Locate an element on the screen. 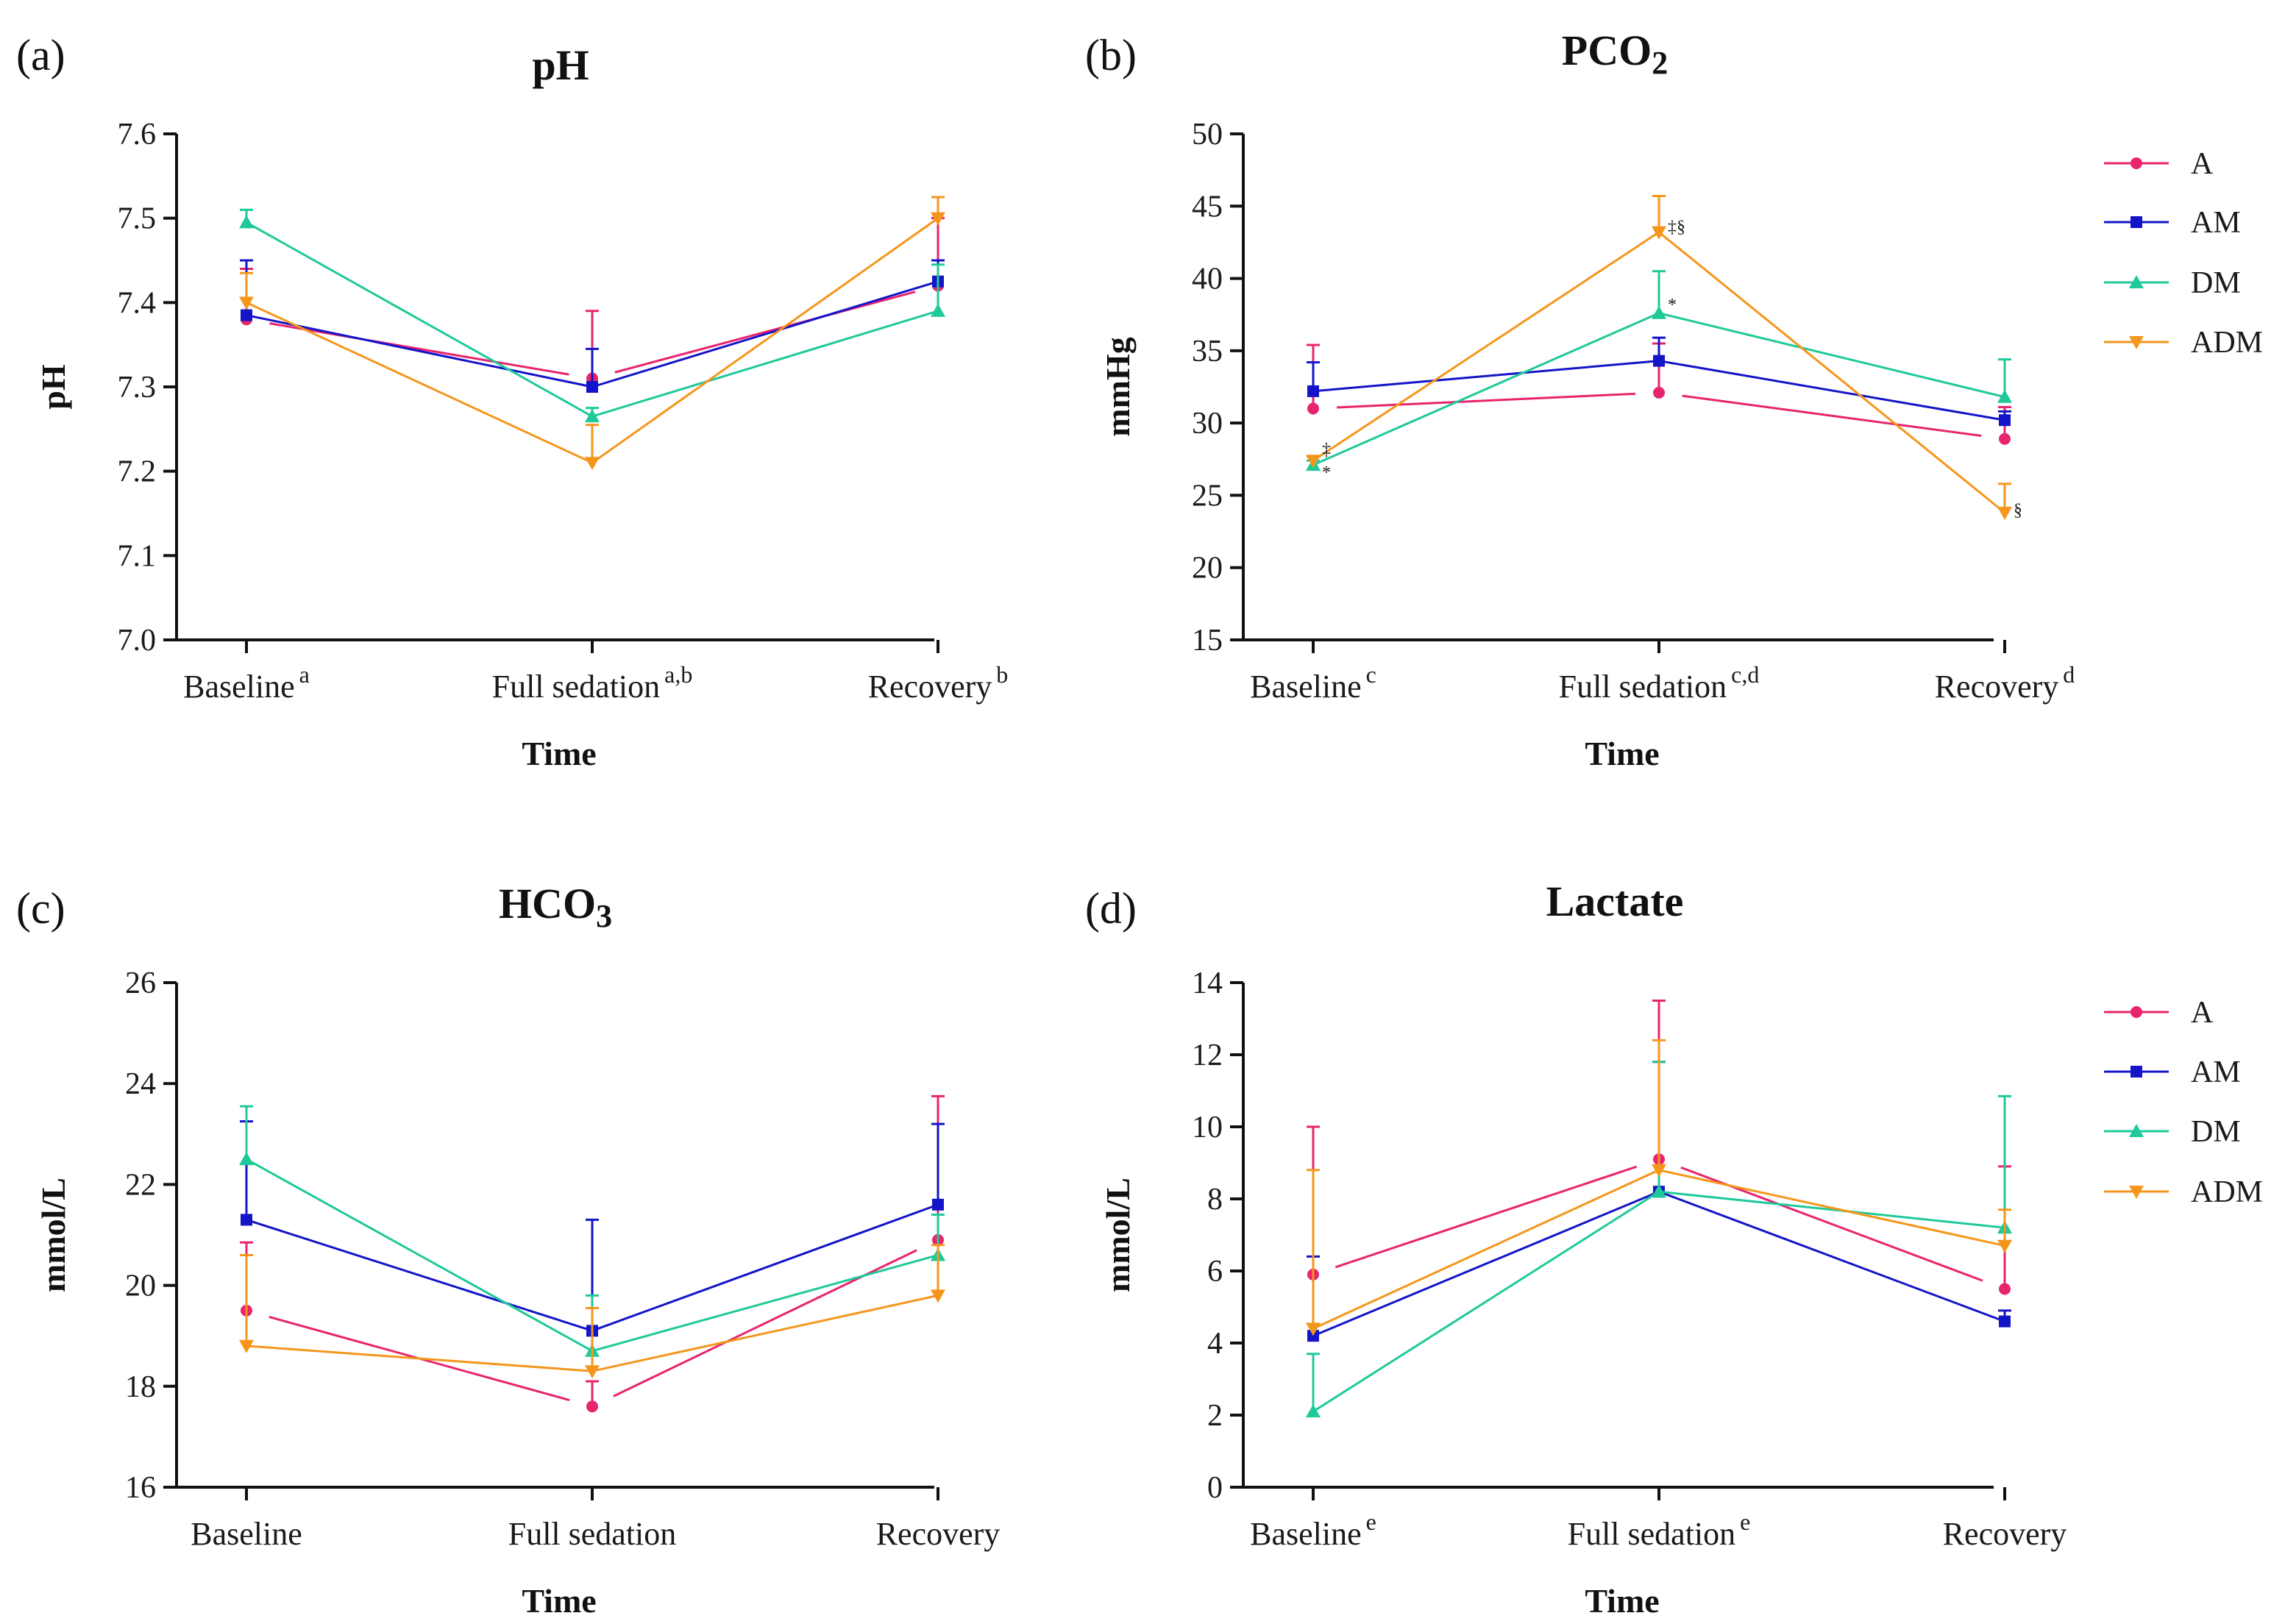 Image resolution: width=2285 pixels, height=1624 pixels. panel-label: (c) is located at coordinates (40, 908).